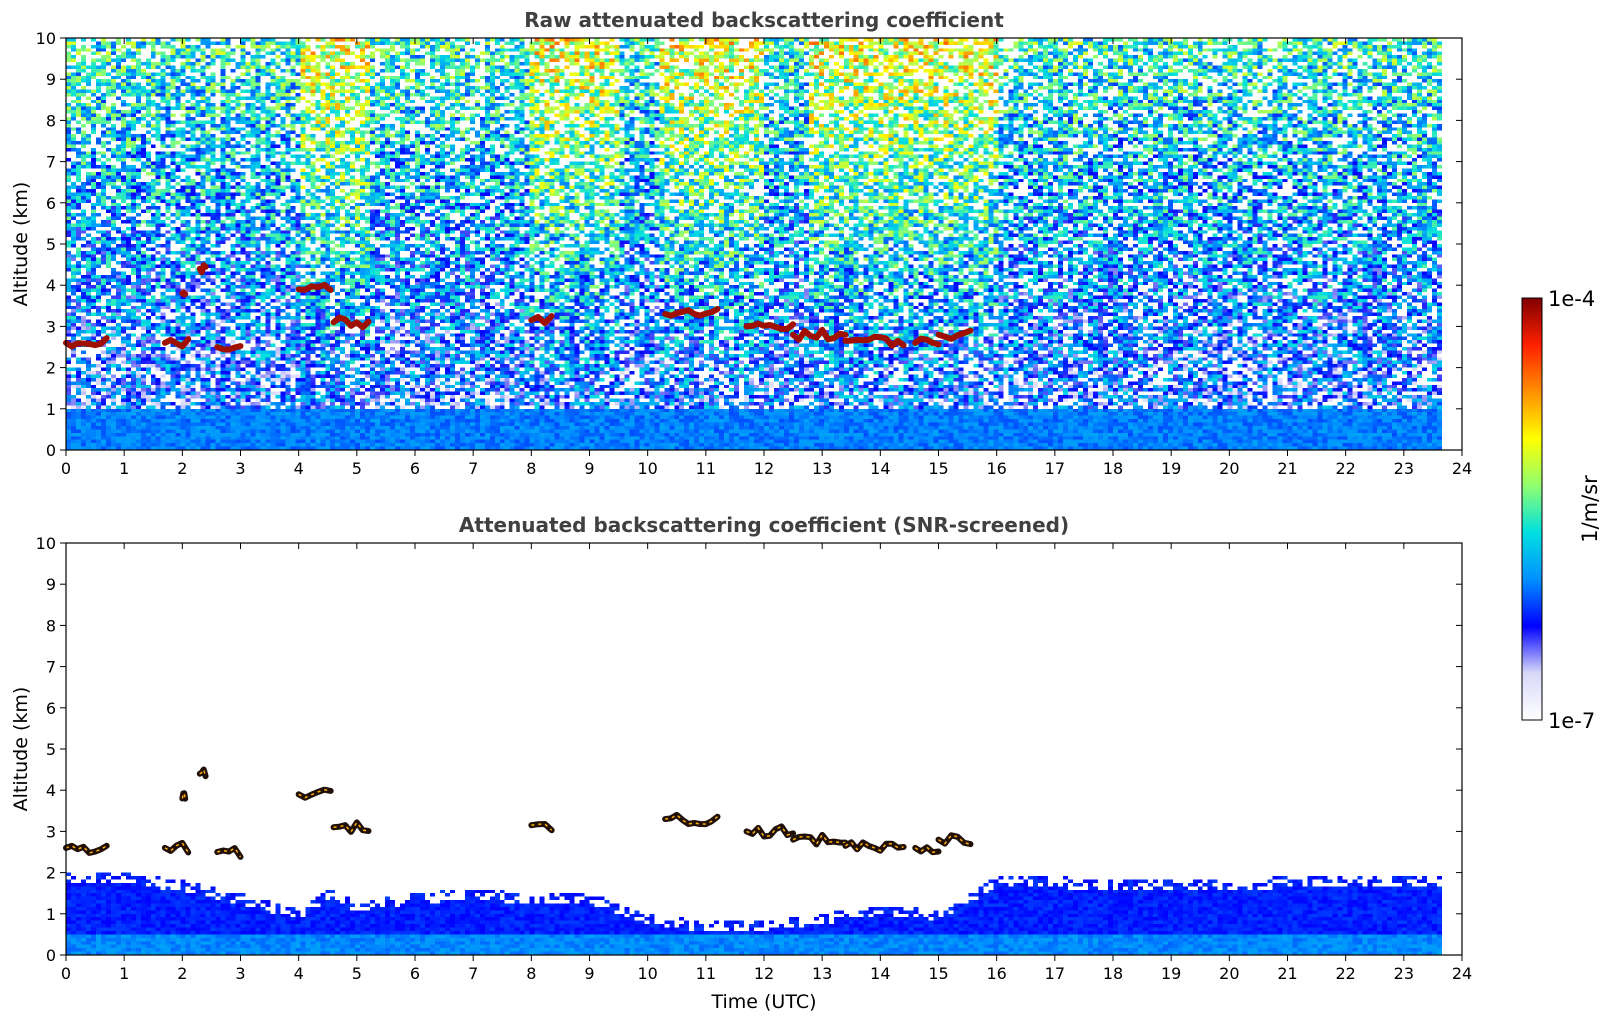 The image size is (1606, 1020). Describe the element at coordinates (51, 749) in the screenshot. I see `screened-y-tick-label: 5` at that location.